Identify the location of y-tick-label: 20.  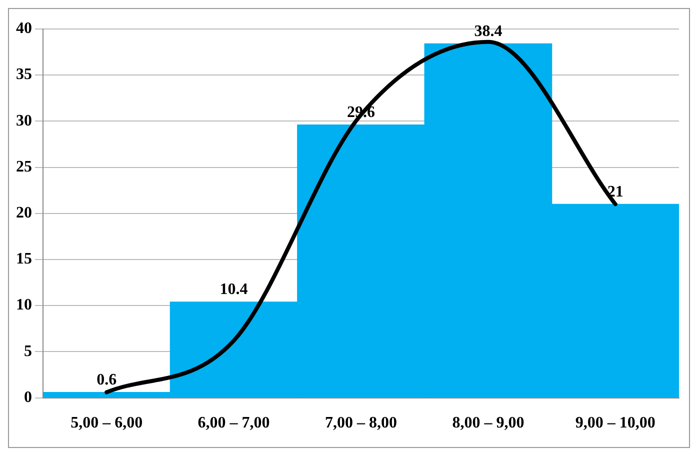
(24, 213).